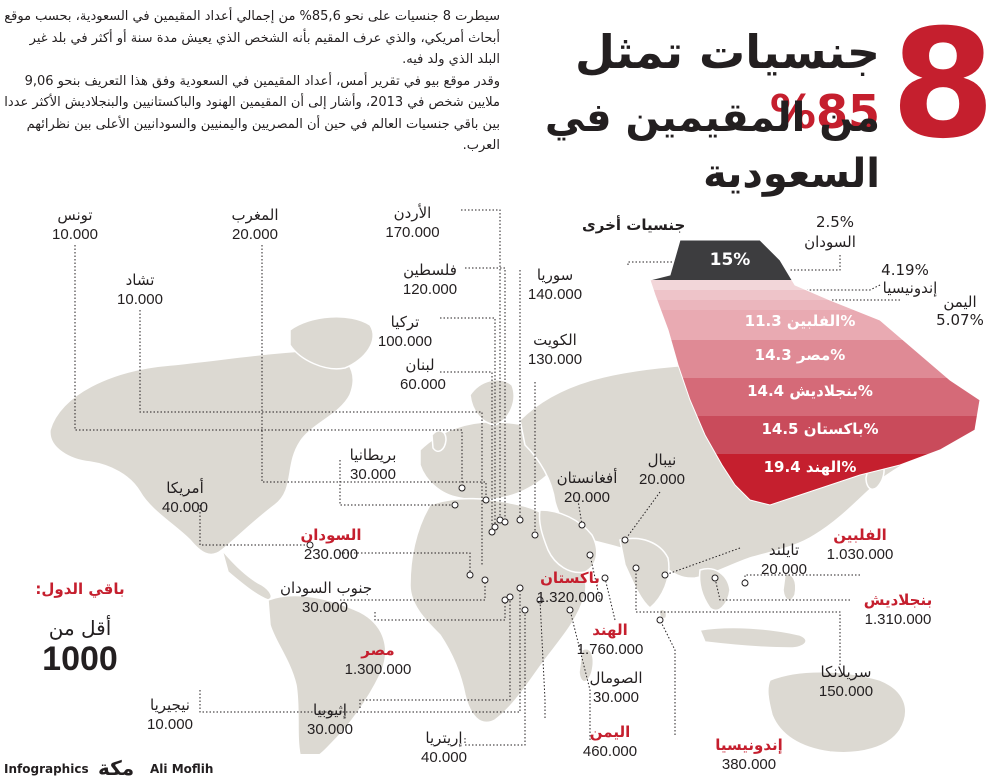  Describe the element at coordinates (570, 588) in the screenshot. I see `label-pakistan: باكستان 1.320.000` at that location.